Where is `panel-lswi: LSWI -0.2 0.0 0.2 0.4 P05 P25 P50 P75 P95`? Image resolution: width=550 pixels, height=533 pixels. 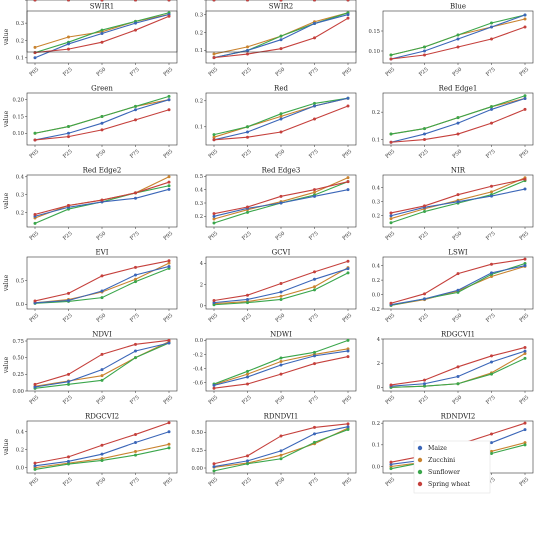 panel-lswi: LSWI -0.2 0.0 0.2 0.4 P05 P25 P50 P75 P95 is located at coordinates (452, 286).